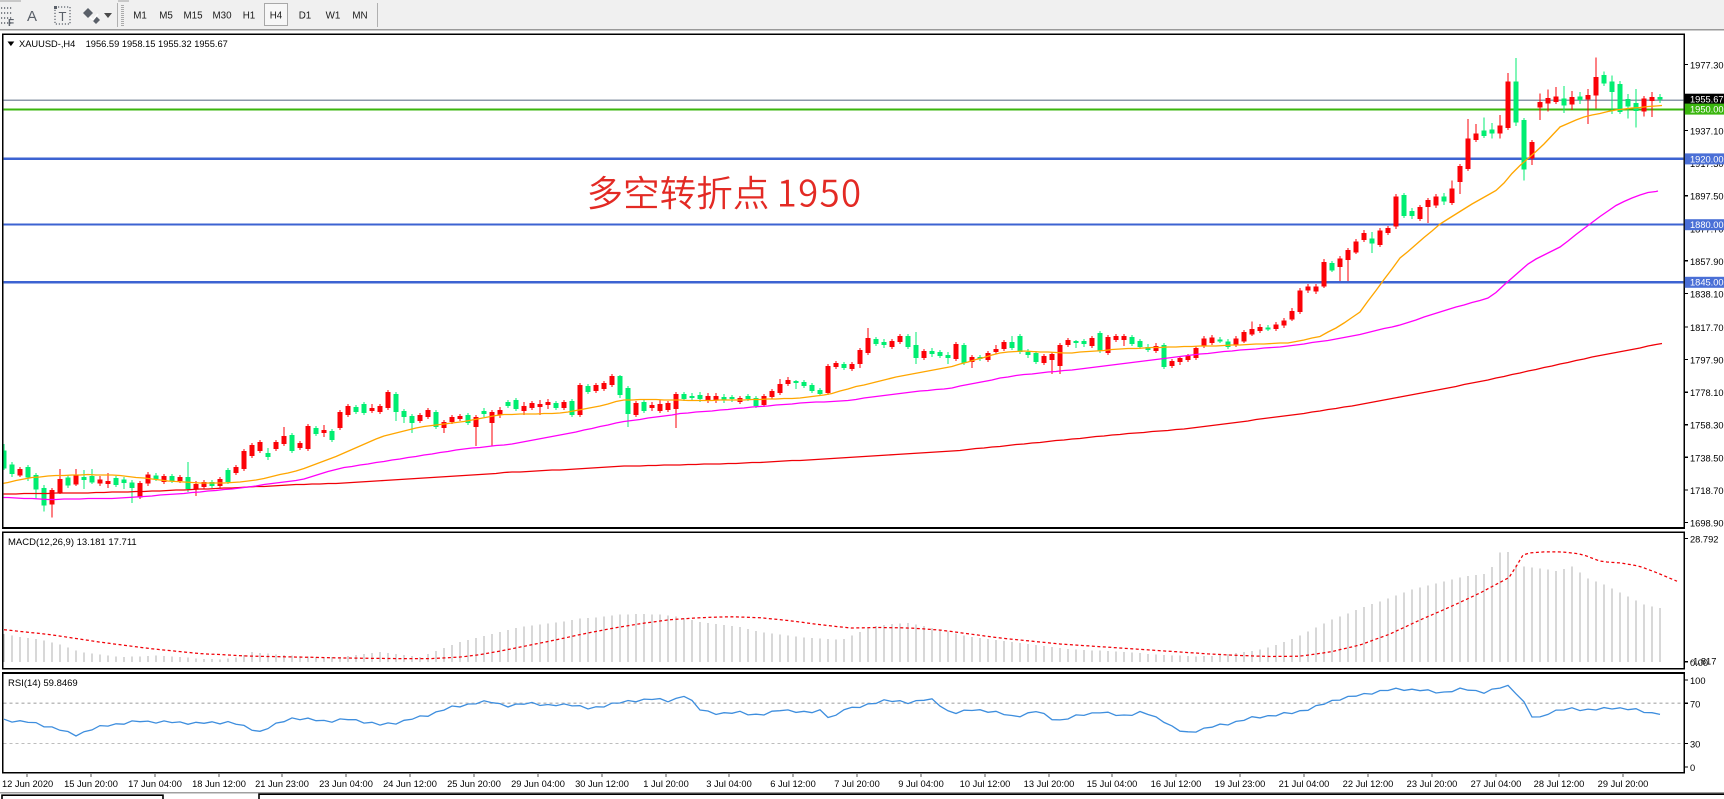 This screenshot has width=1724, height=799. What do you see at coordinates (249, 16) in the screenshot?
I see `svg-text: H1` at bounding box center [249, 16].